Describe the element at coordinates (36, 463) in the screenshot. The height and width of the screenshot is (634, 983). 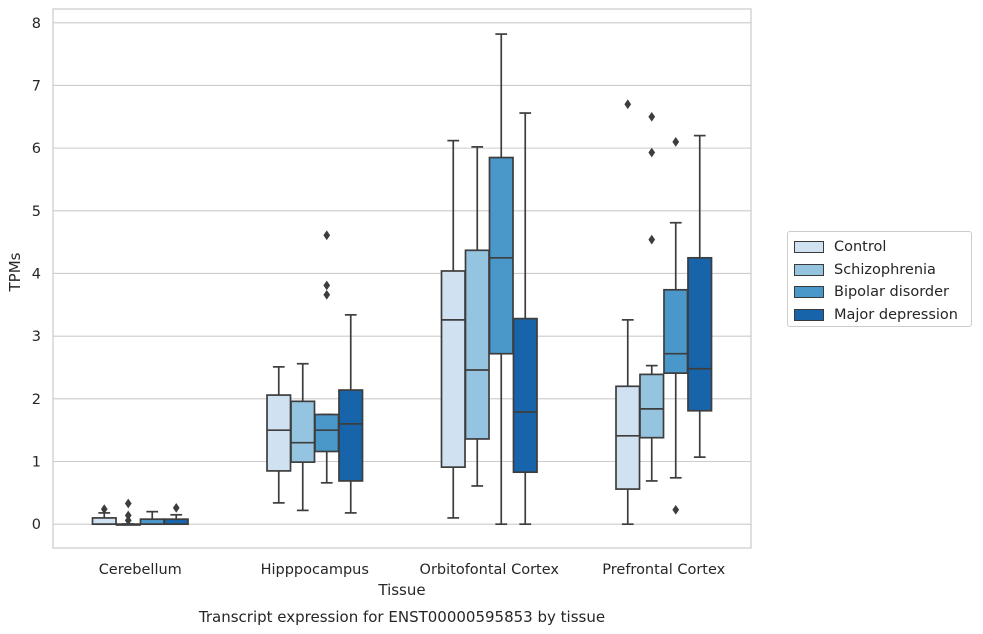
I see `y-tick-label: 1` at that location.